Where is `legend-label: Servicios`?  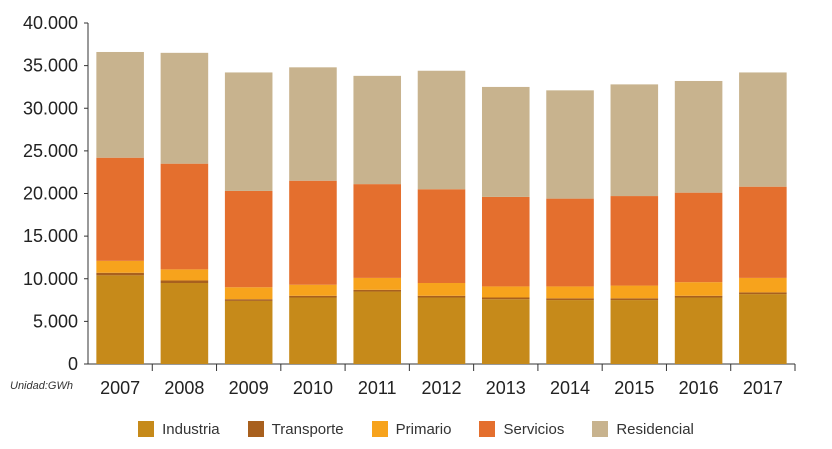
legend-label: Servicios is located at coordinates (534, 429).